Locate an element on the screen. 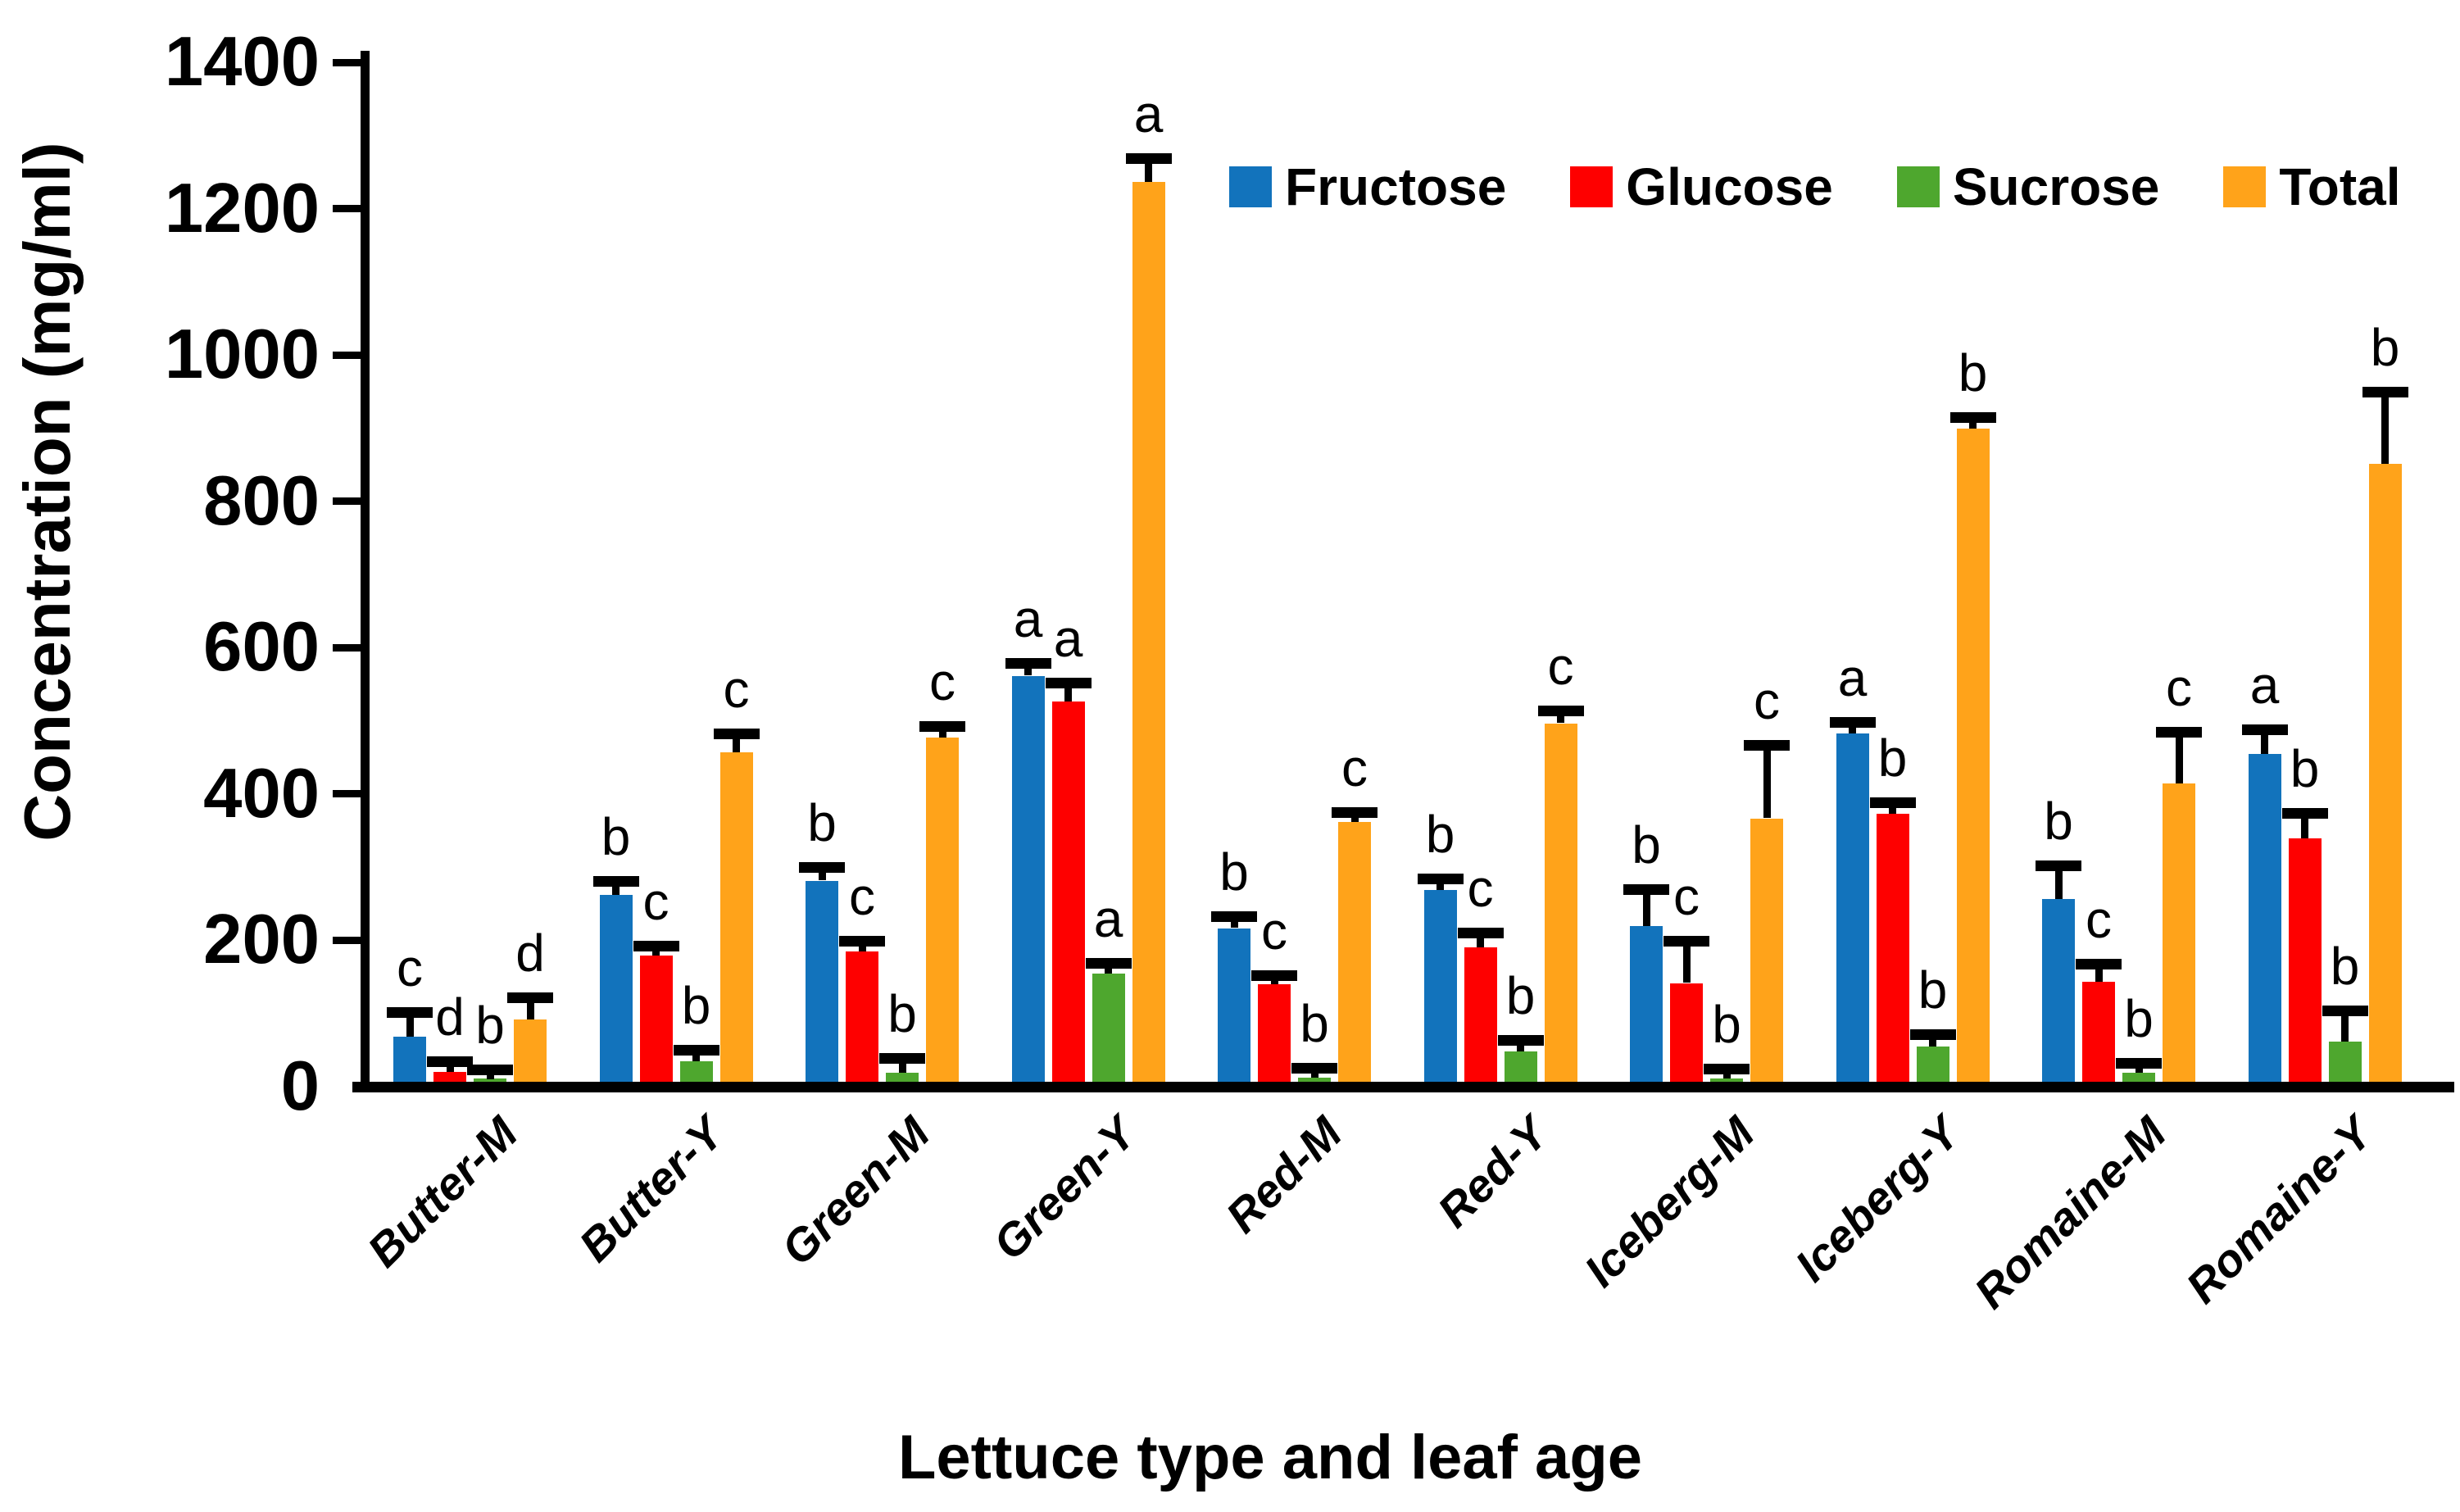 This screenshot has width=2460, height=1512. significance-letter-glucose-iceberg-y: b is located at coordinates (1892, 758).